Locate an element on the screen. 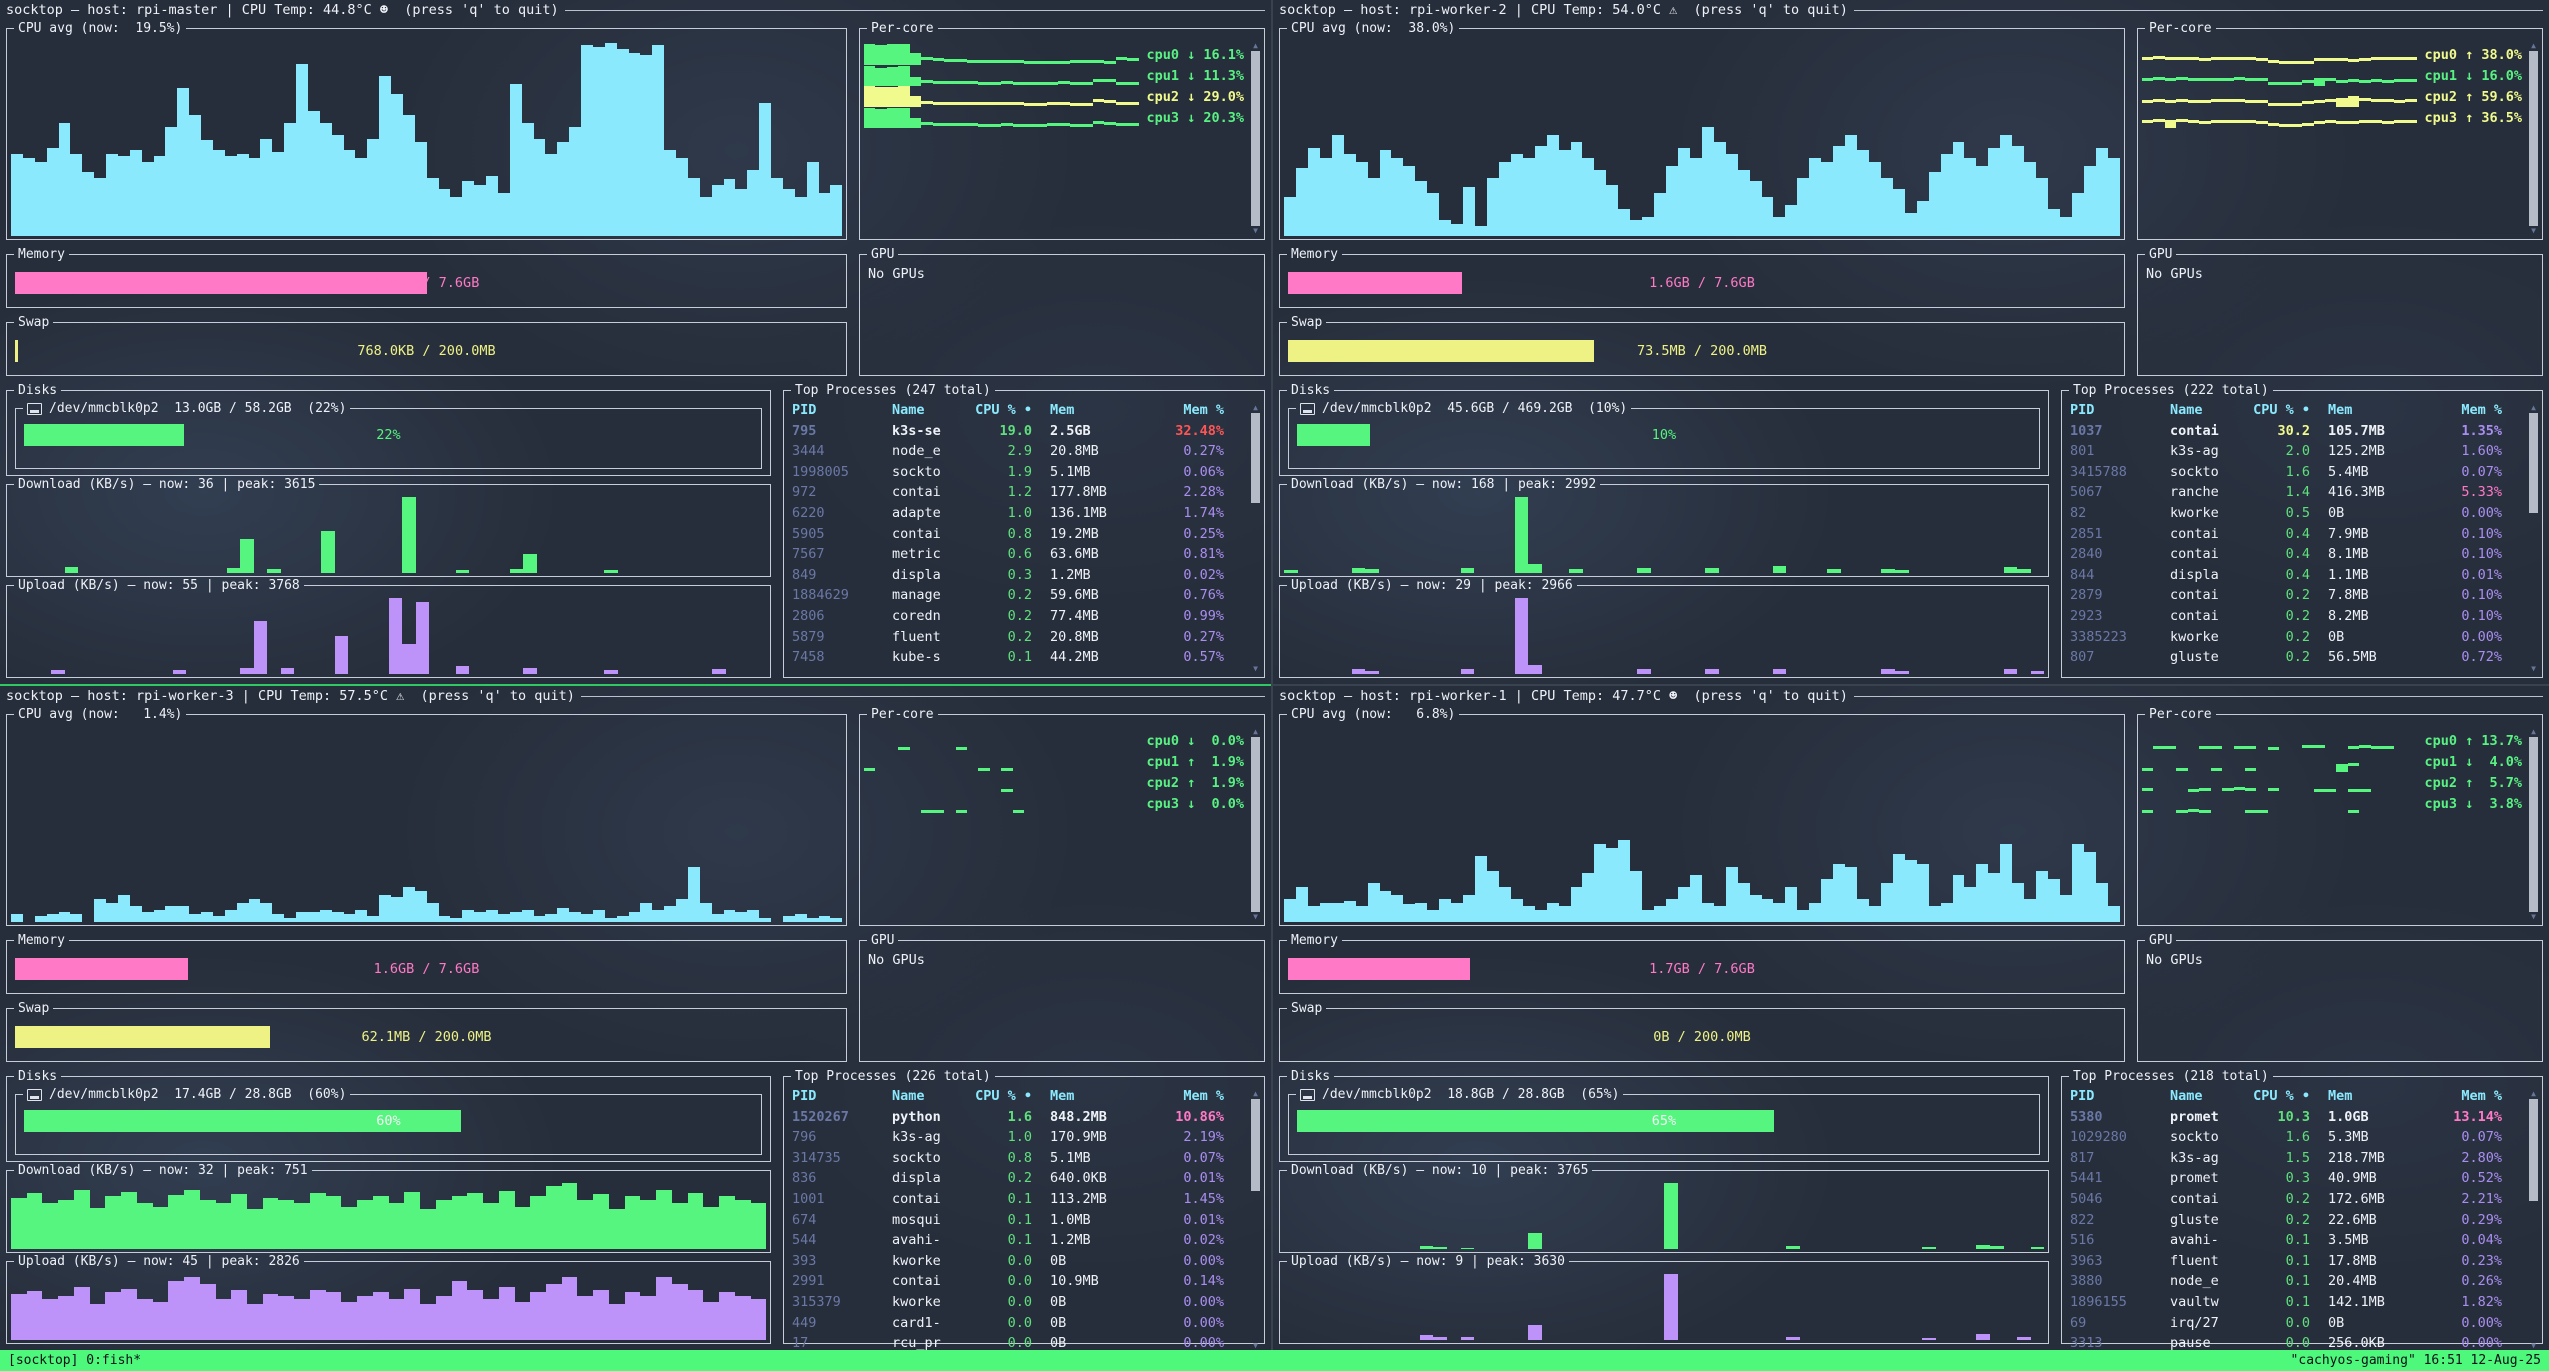 This screenshot has width=2549, height=1371. disk-icon is located at coordinates (34, 1094).